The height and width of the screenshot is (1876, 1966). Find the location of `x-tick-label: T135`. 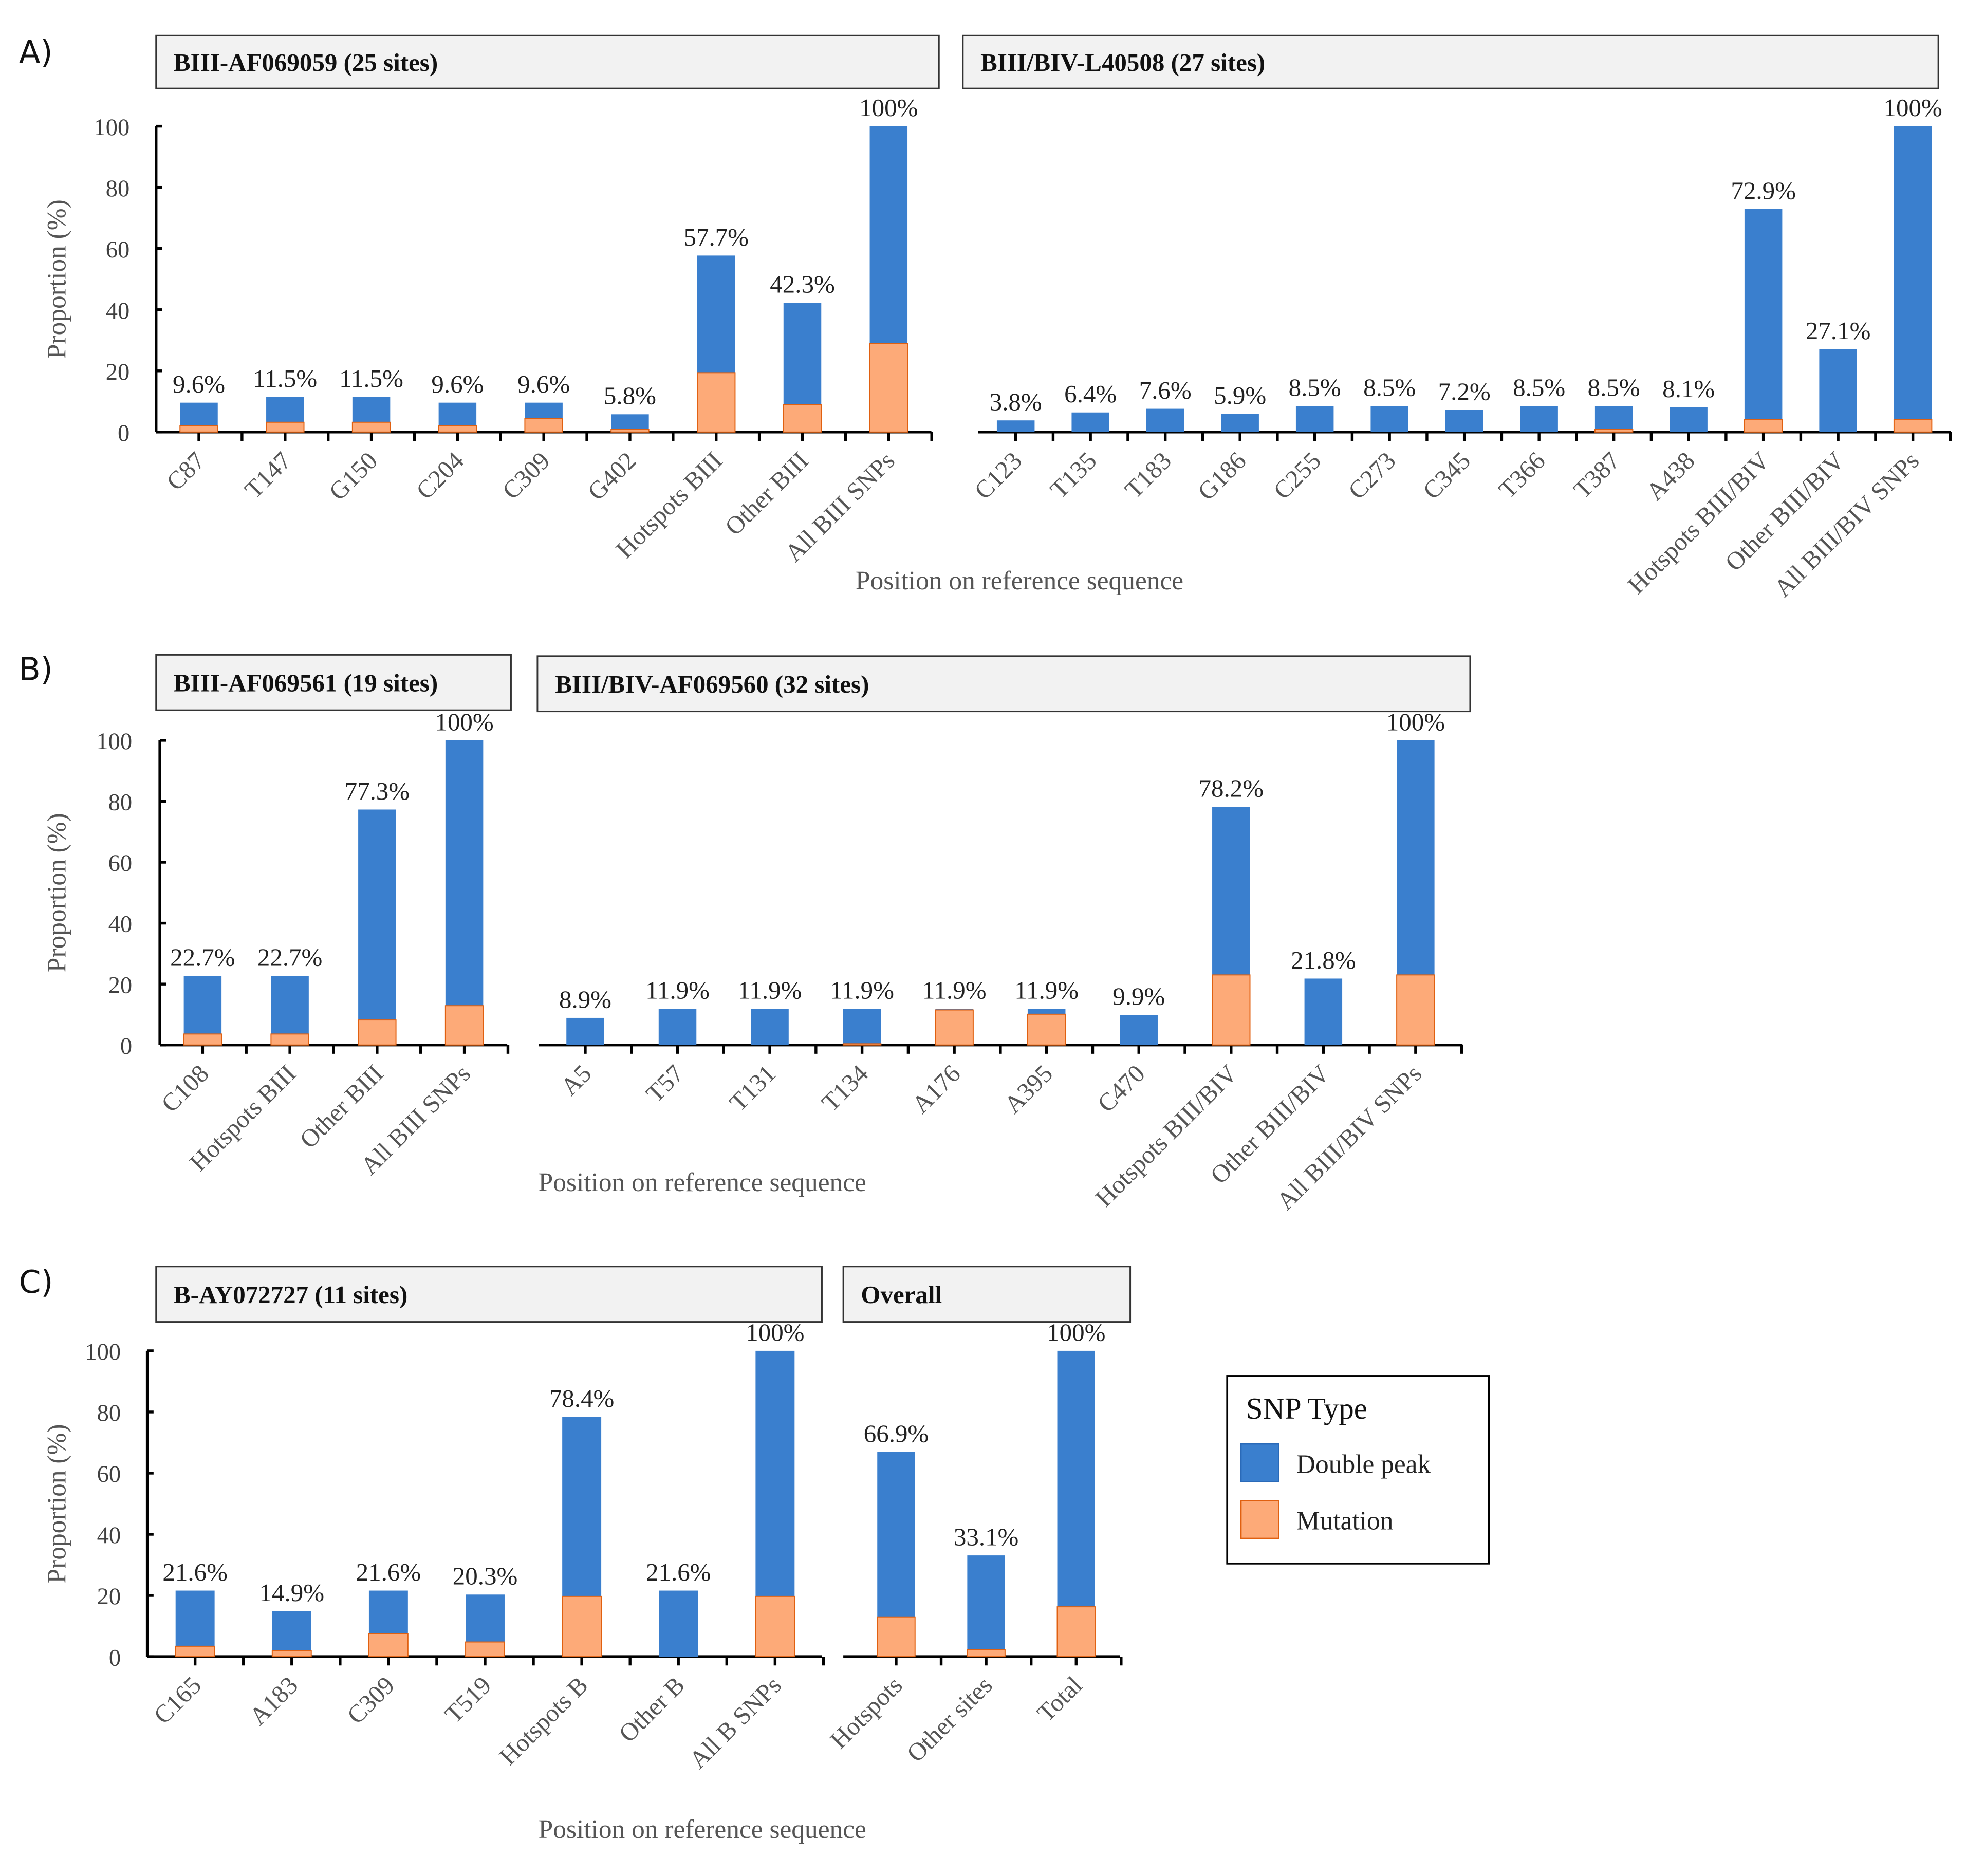

x-tick-label: T135 is located at coordinates (1073, 476).